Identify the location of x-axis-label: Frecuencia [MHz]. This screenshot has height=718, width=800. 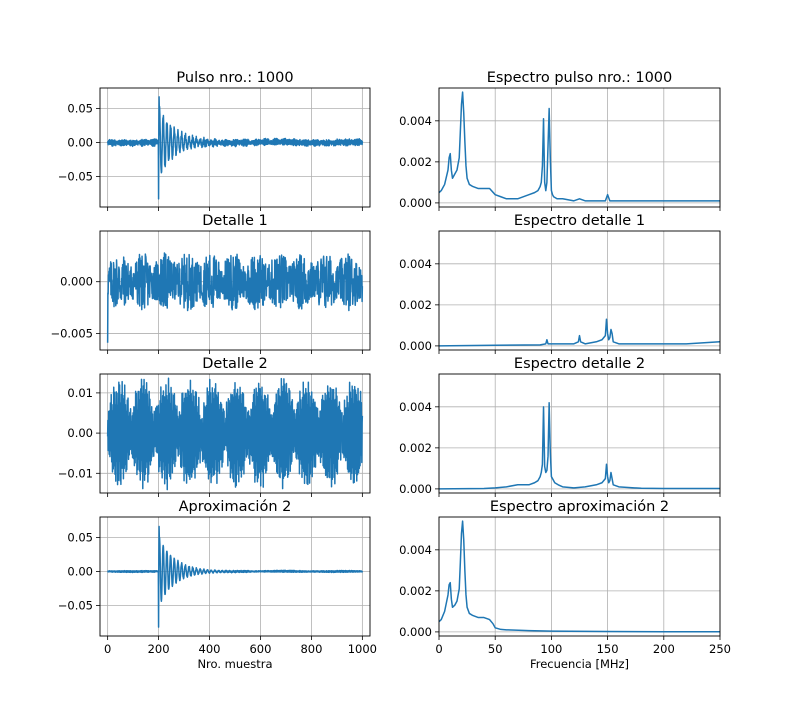
(579, 664).